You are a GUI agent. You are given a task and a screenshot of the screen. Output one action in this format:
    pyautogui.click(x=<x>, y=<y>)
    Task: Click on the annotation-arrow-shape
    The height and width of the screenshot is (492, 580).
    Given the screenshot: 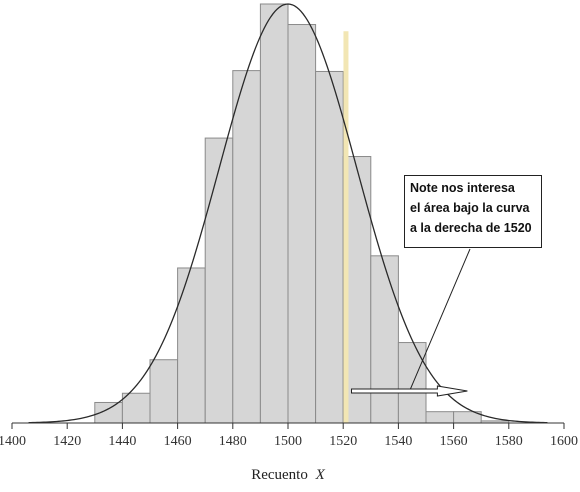 What is the action you would take?
    pyautogui.click(x=409, y=391)
    